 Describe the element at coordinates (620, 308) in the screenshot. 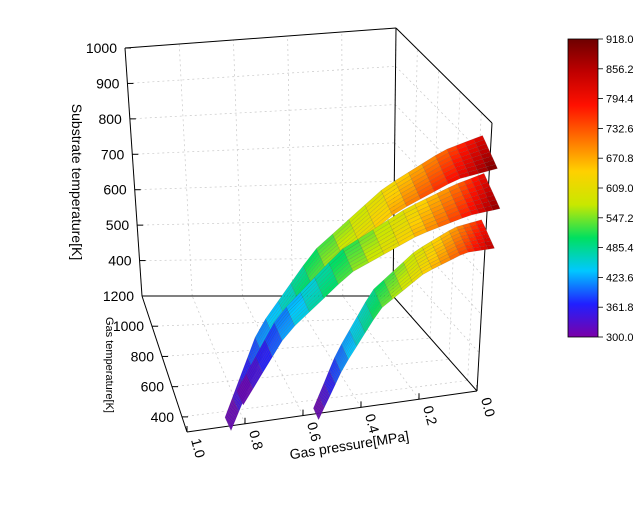

I see `colorbar-tick-label: 361.8` at that location.